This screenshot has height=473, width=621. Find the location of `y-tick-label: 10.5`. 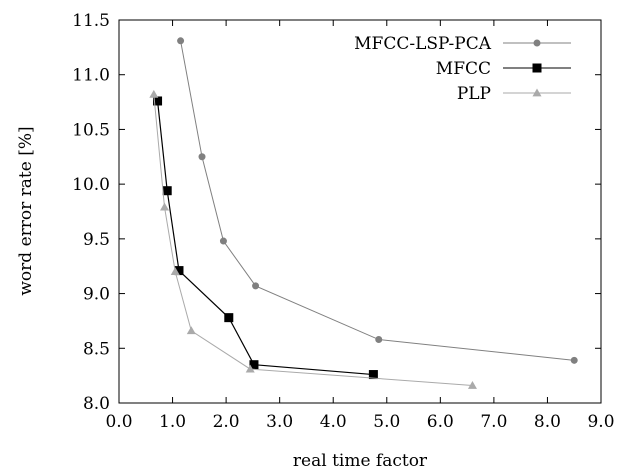

y-tick-label: 10.5 is located at coordinates (91, 130).